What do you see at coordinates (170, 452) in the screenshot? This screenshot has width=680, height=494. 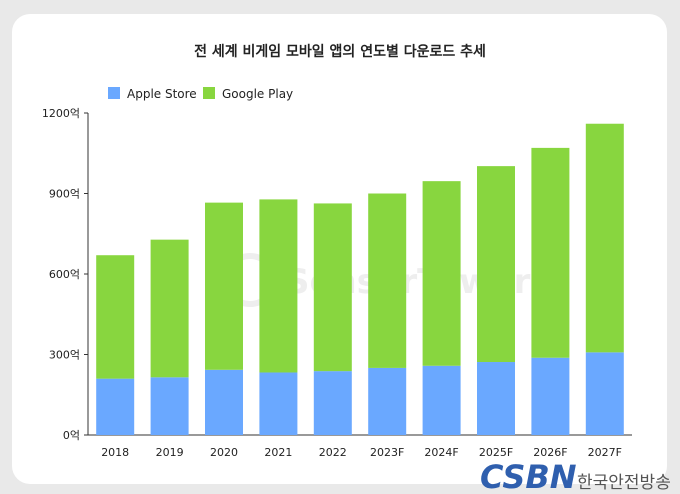 I see `x-tick-label: 2019` at bounding box center [170, 452].